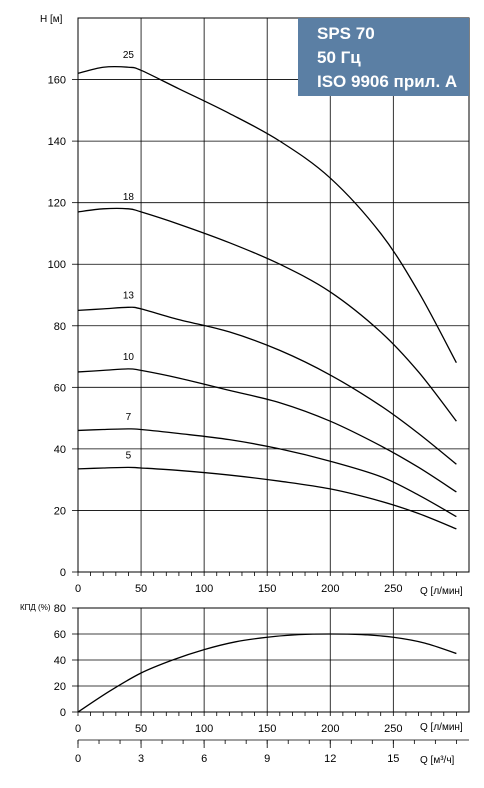 Image resolution: width=484 pixels, height=788 pixels. What do you see at coordinates (60, 661) in the screenshot?
I see `eff-ytick-label: 40` at bounding box center [60, 661].